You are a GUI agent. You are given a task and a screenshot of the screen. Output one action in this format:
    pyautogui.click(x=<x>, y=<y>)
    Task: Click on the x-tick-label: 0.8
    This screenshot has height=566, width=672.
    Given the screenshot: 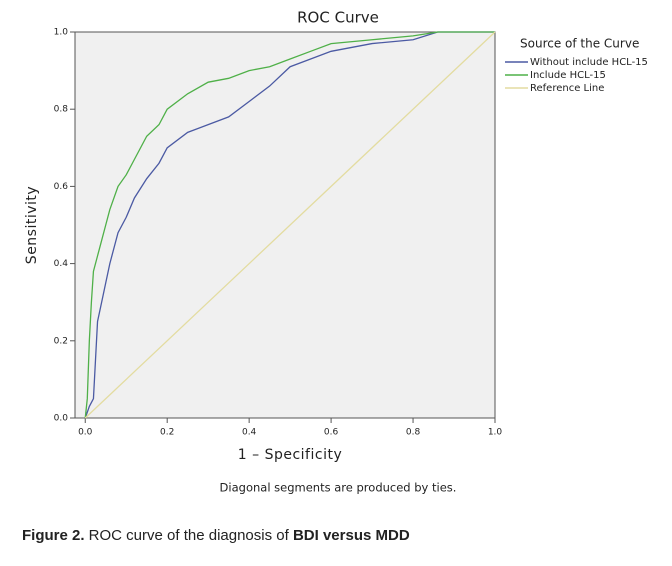 What is the action you would take?
    pyautogui.click(x=413, y=433)
    